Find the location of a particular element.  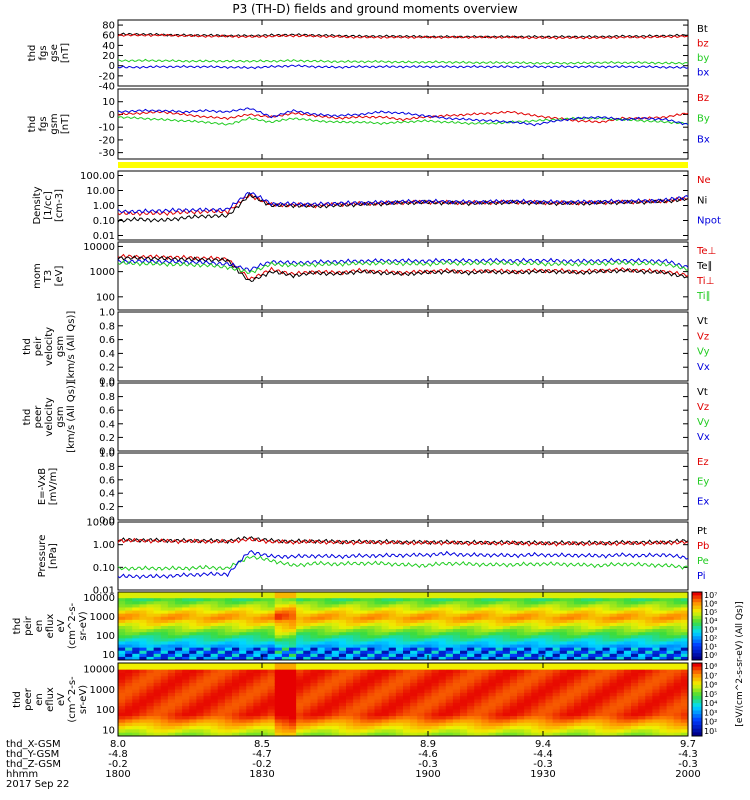

ytick-label: 10000 is located at coordinates (99, 670).